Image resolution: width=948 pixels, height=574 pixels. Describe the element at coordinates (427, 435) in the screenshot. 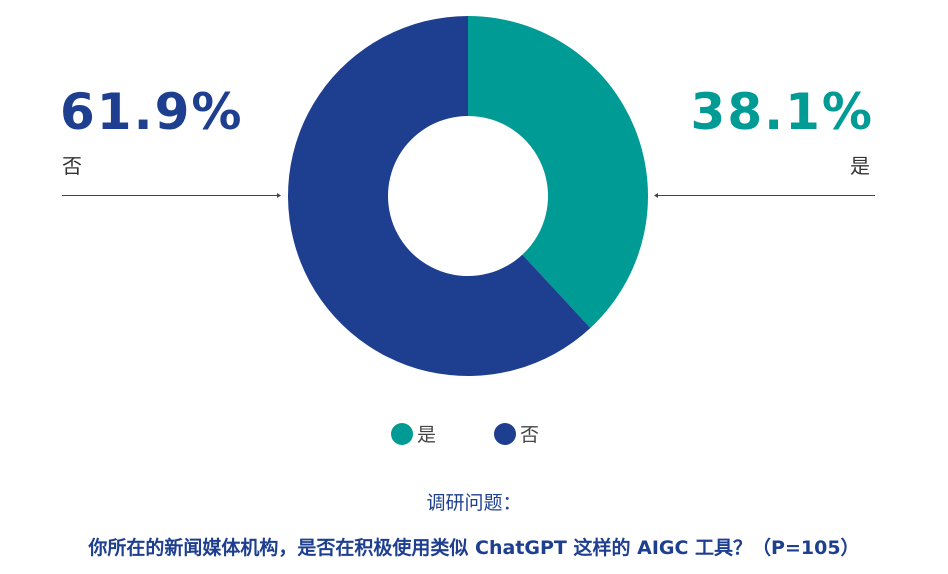

I see `legend-label-yes: 是` at that location.